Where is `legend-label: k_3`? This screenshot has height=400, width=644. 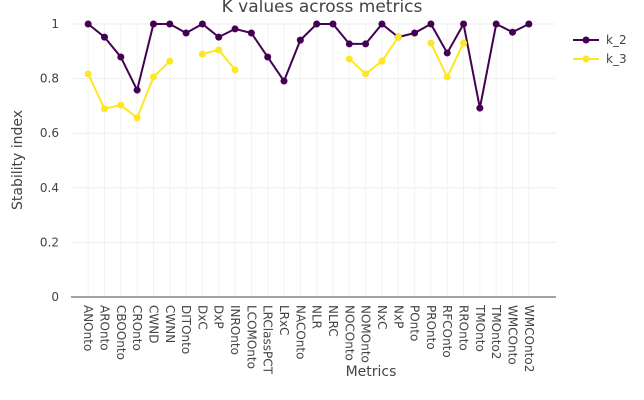 legend-label: k_3 is located at coordinates (616, 59).